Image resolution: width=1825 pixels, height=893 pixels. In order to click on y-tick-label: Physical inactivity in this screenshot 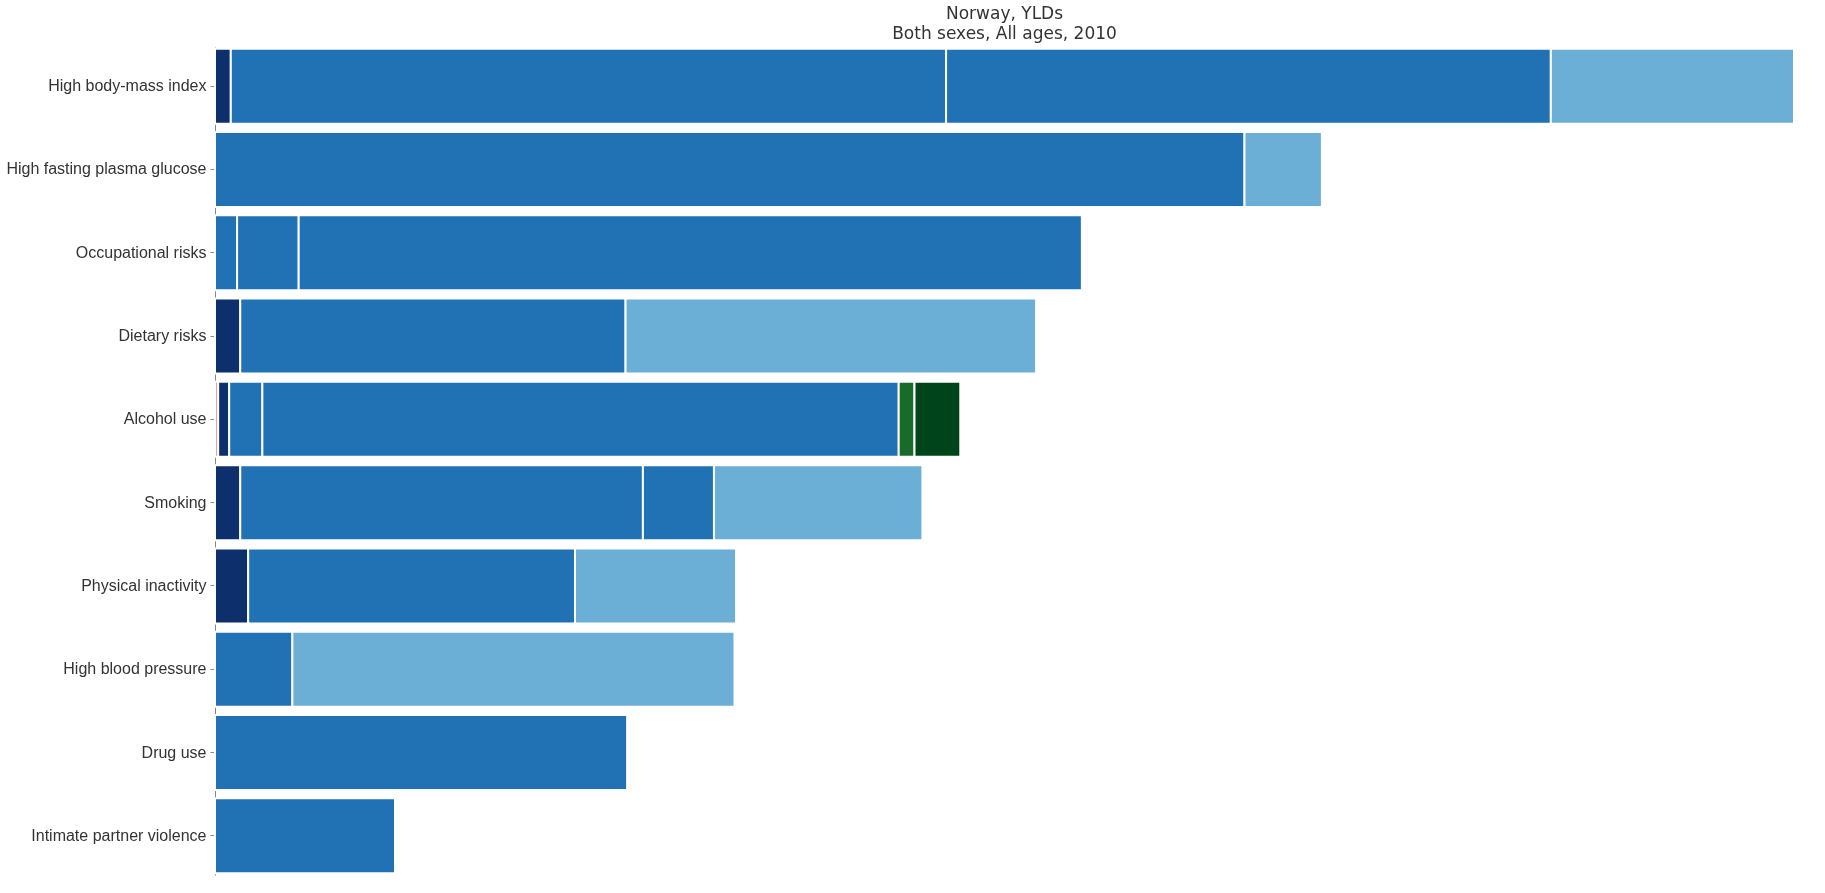, I will do `click(144, 585)`.